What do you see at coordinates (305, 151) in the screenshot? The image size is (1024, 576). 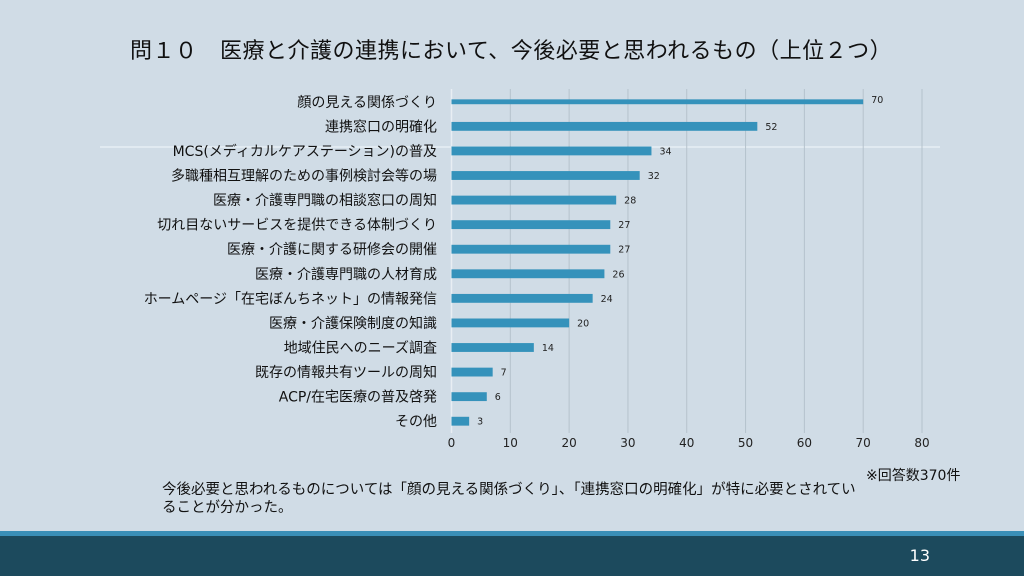 I see `category-label: MCS(メディカルケアステーション)の普及` at bounding box center [305, 151].